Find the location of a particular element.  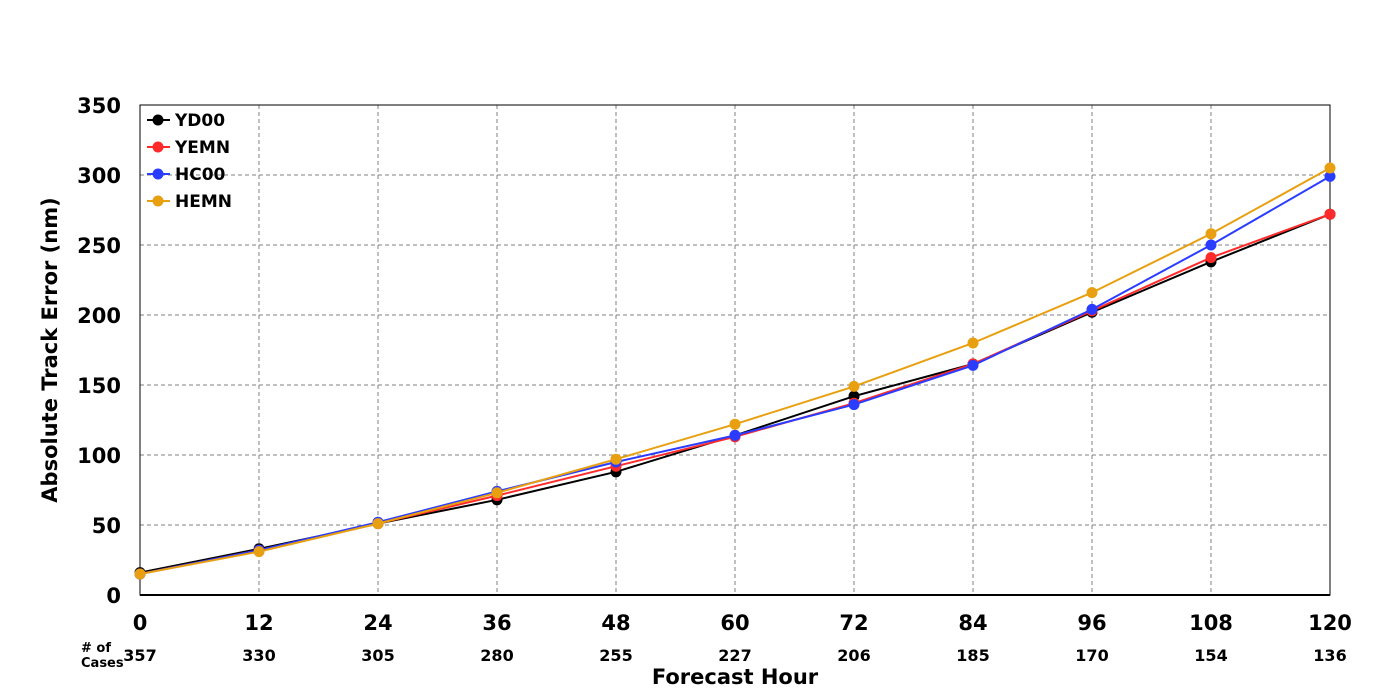

x-axis-title: Forecast Hour is located at coordinates (735, 677).